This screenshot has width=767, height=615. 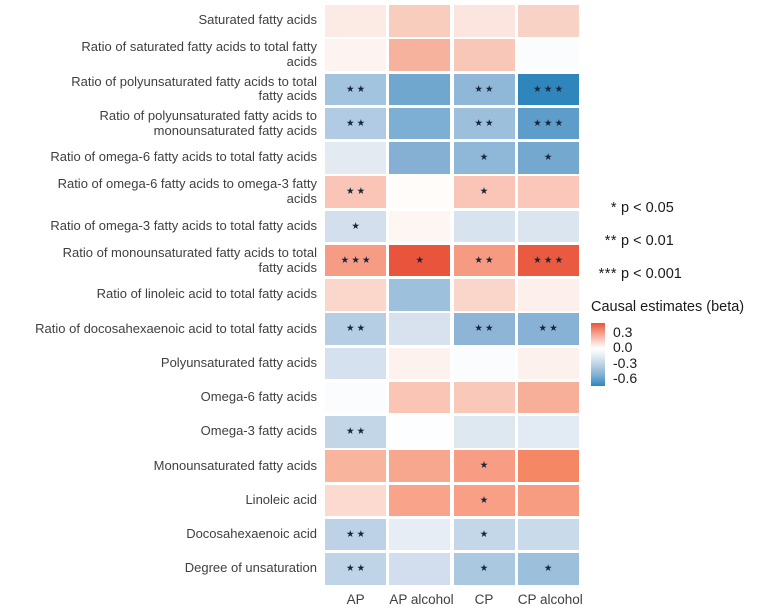 What do you see at coordinates (161, 599) in the screenshot?
I see `x-axis-spacer` at bounding box center [161, 599].